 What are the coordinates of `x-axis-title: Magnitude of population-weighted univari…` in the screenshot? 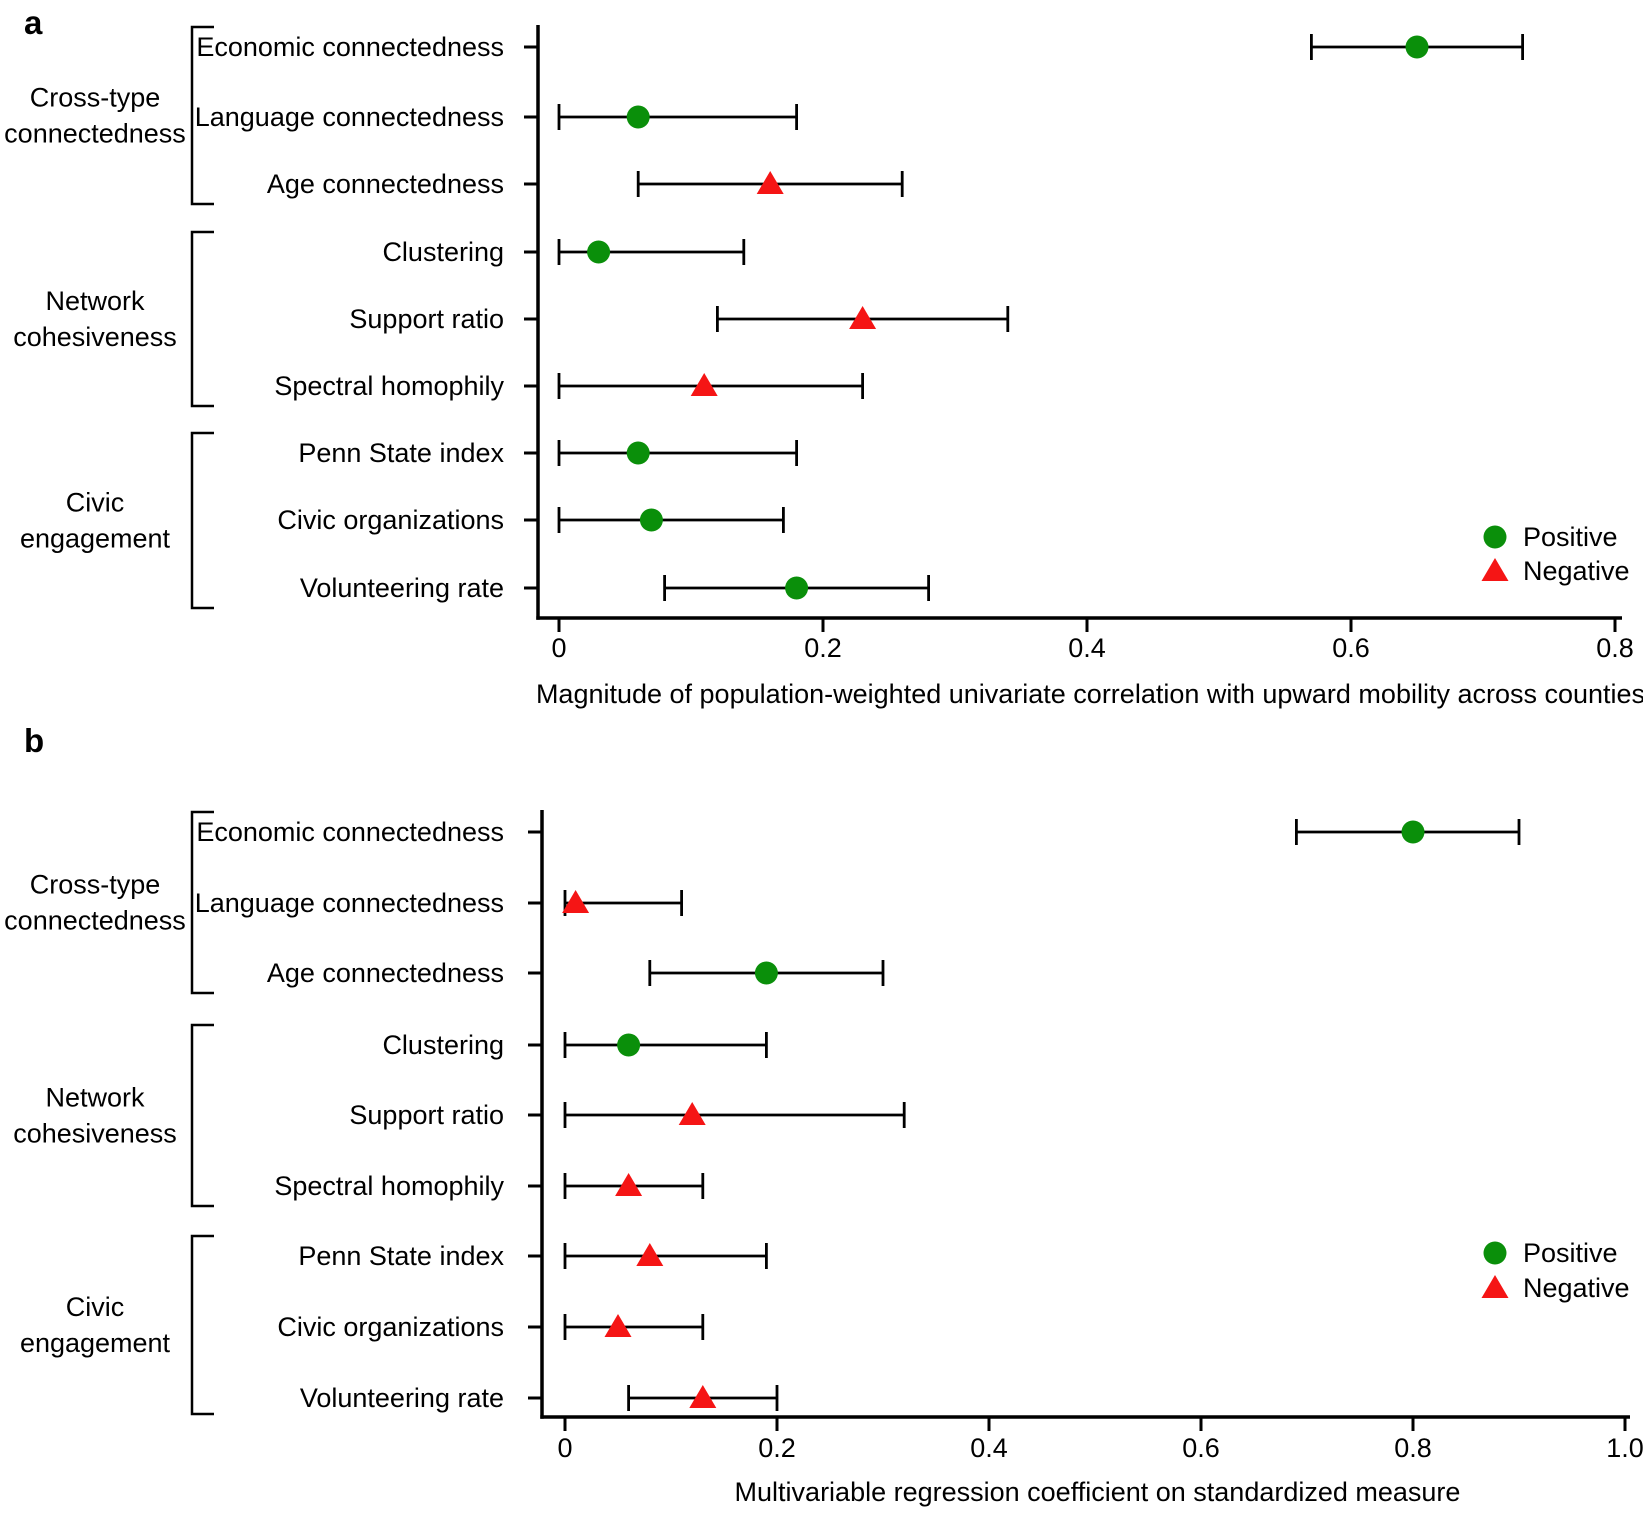 It's located at (1089, 694).